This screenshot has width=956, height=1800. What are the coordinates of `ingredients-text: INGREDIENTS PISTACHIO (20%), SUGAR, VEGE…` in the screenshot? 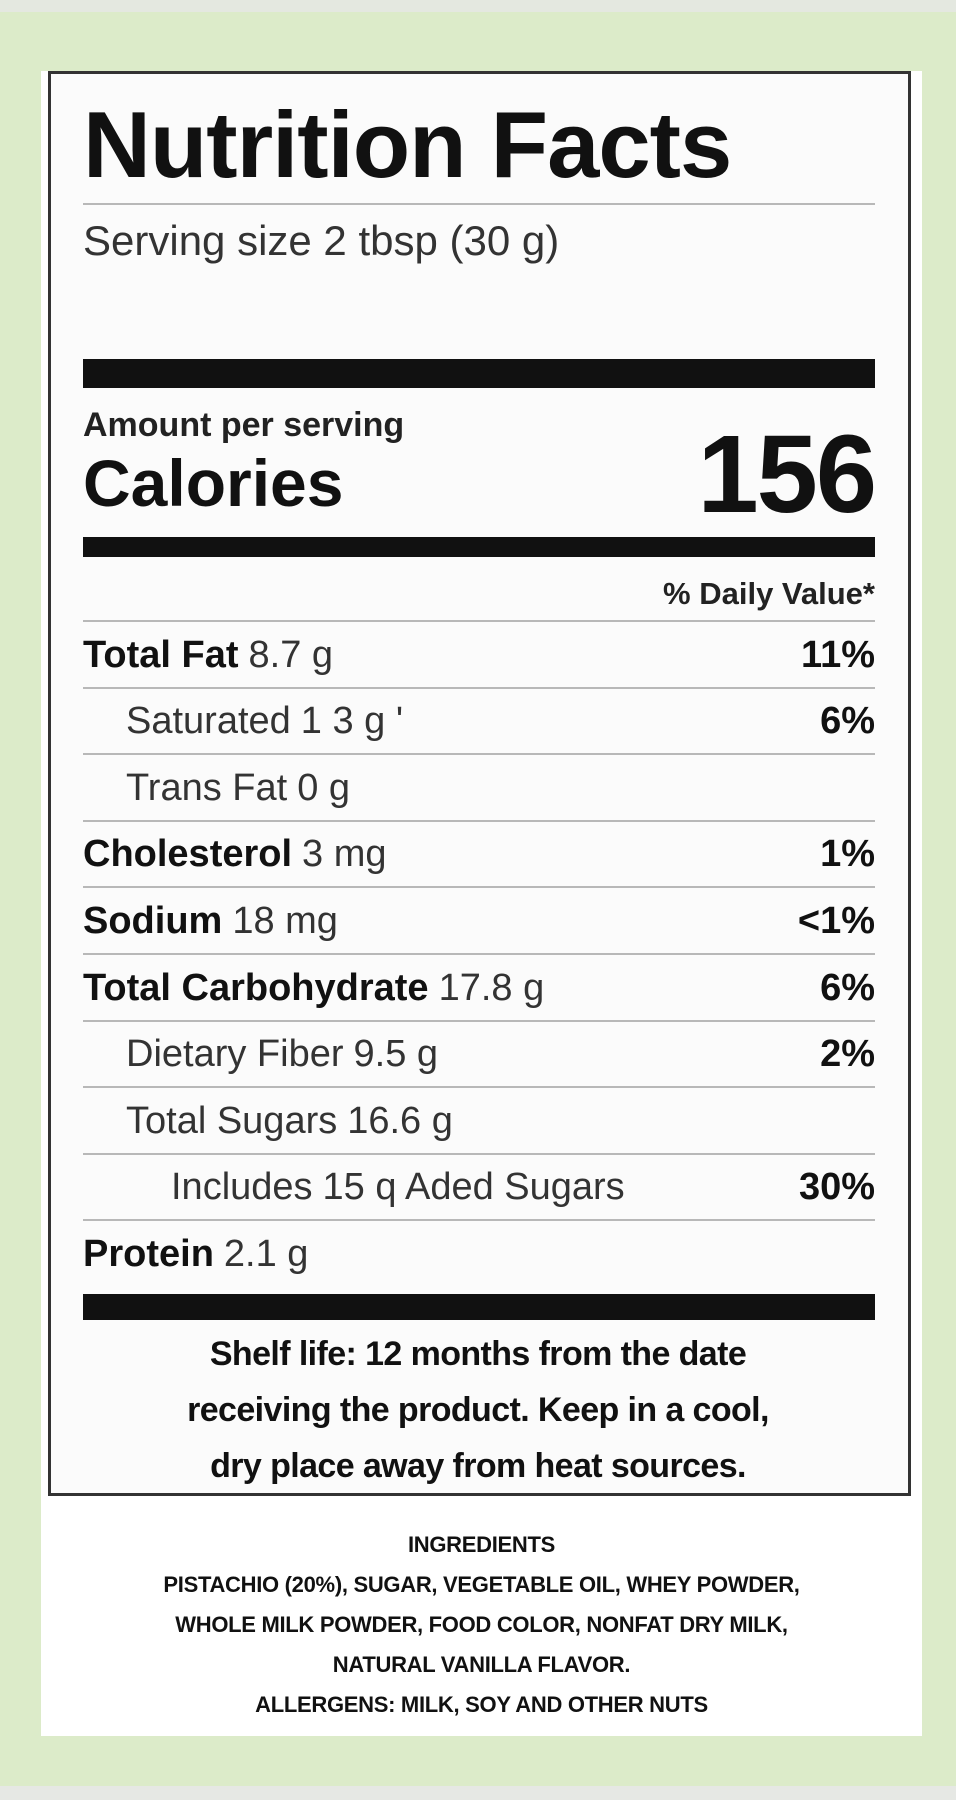 It's located at (481, 1625).